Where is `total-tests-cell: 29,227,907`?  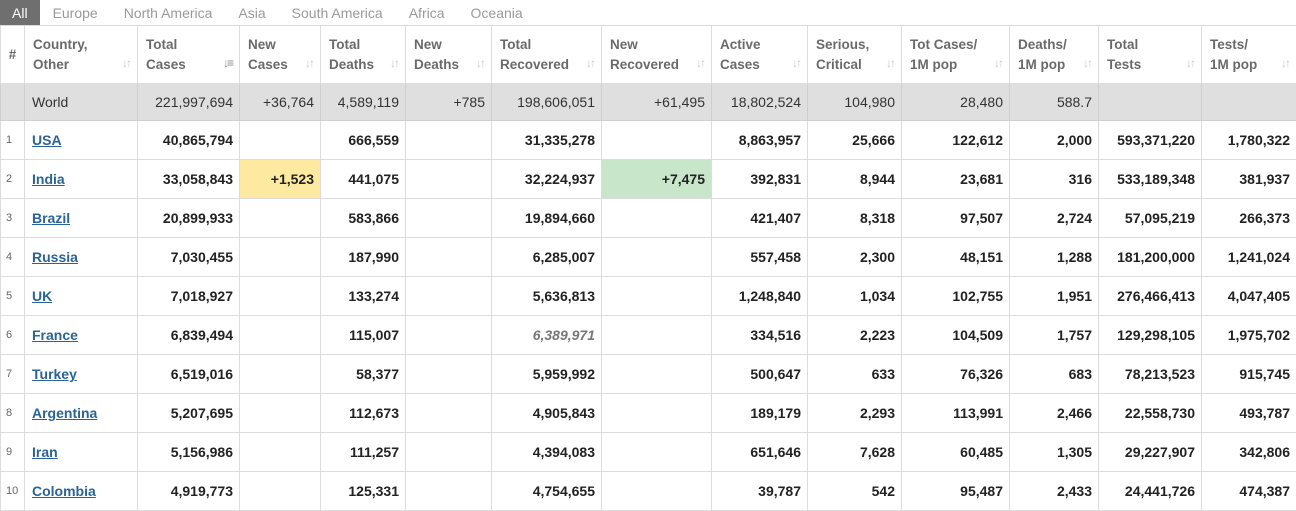
total-tests-cell: 29,227,907 is located at coordinates (1150, 452).